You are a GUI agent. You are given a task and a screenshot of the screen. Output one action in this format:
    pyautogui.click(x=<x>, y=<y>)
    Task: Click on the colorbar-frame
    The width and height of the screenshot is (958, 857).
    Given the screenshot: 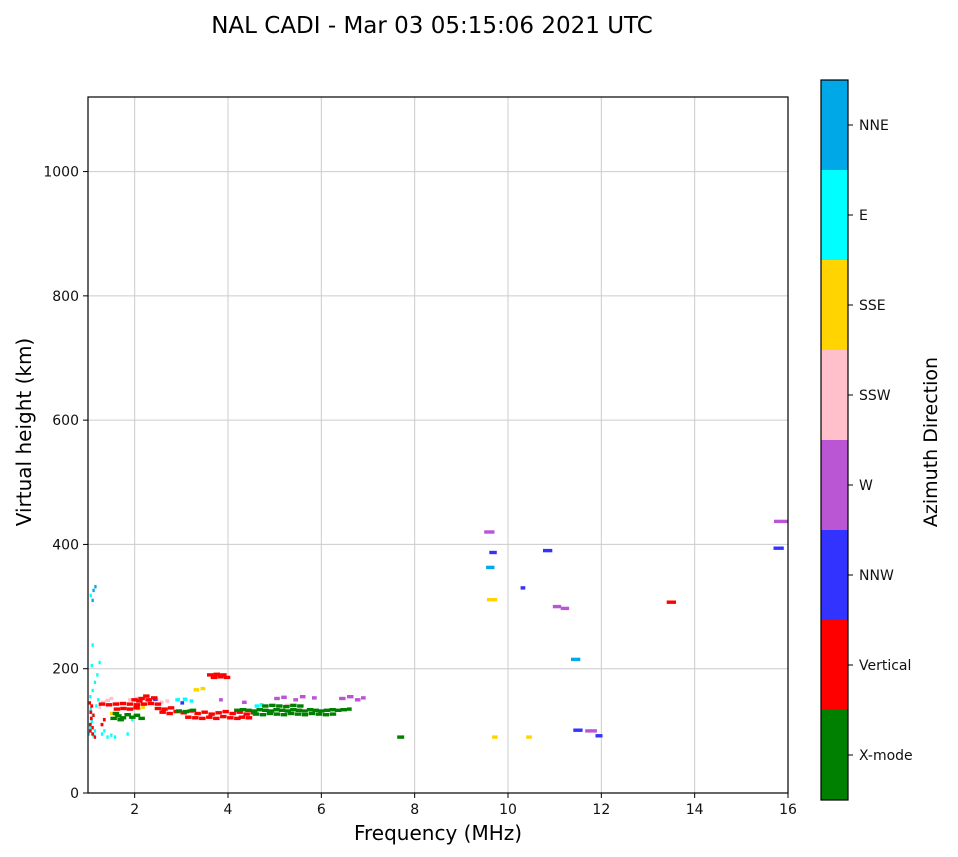 What is the action you would take?
    pyautogui.click(x=834, y=440)
    